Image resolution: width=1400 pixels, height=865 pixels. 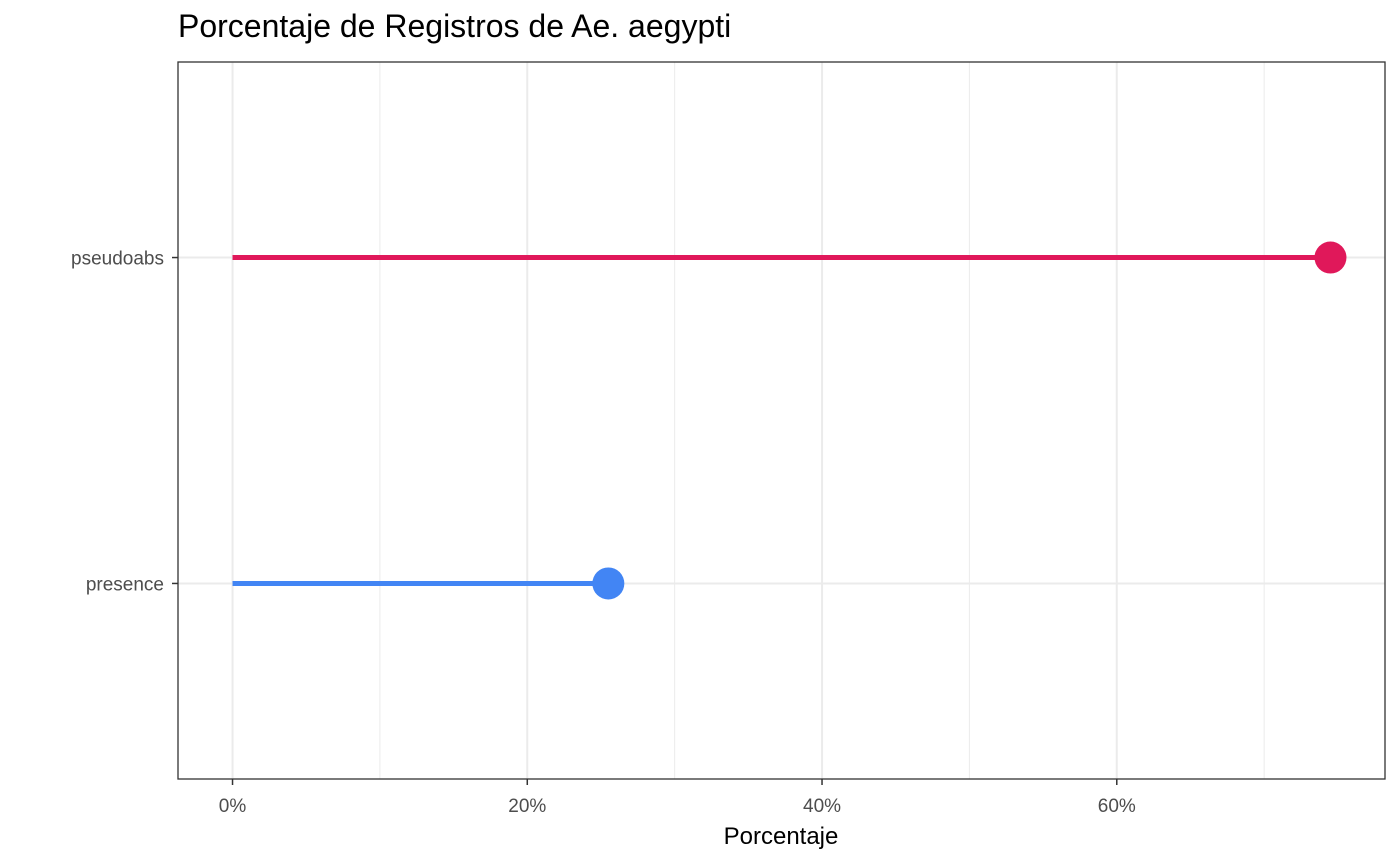 What do you see at coordinates (125, 584) in the screenshot?
I see `y-tick-label: presence` at bounding box center [125, 584].